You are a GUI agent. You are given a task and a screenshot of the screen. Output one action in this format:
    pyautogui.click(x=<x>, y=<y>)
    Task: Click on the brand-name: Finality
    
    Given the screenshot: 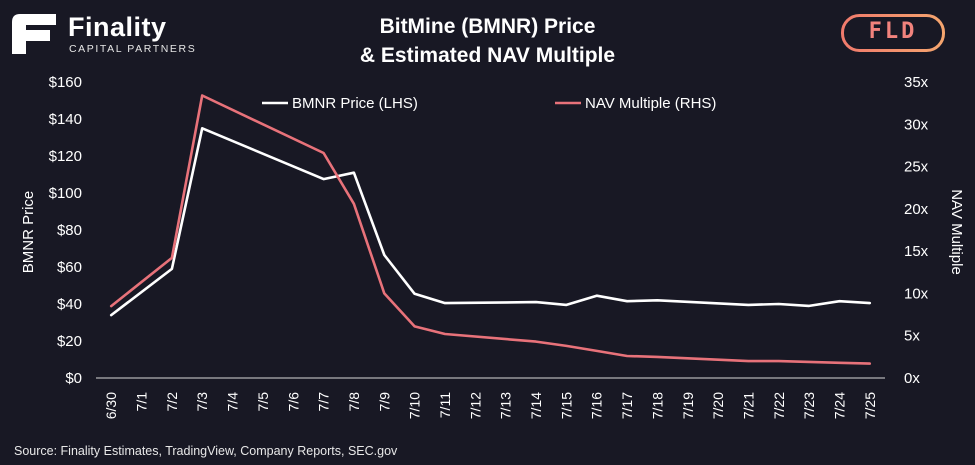 What is the action you would take?
    pyautogui.click(x=117, y=27)
    